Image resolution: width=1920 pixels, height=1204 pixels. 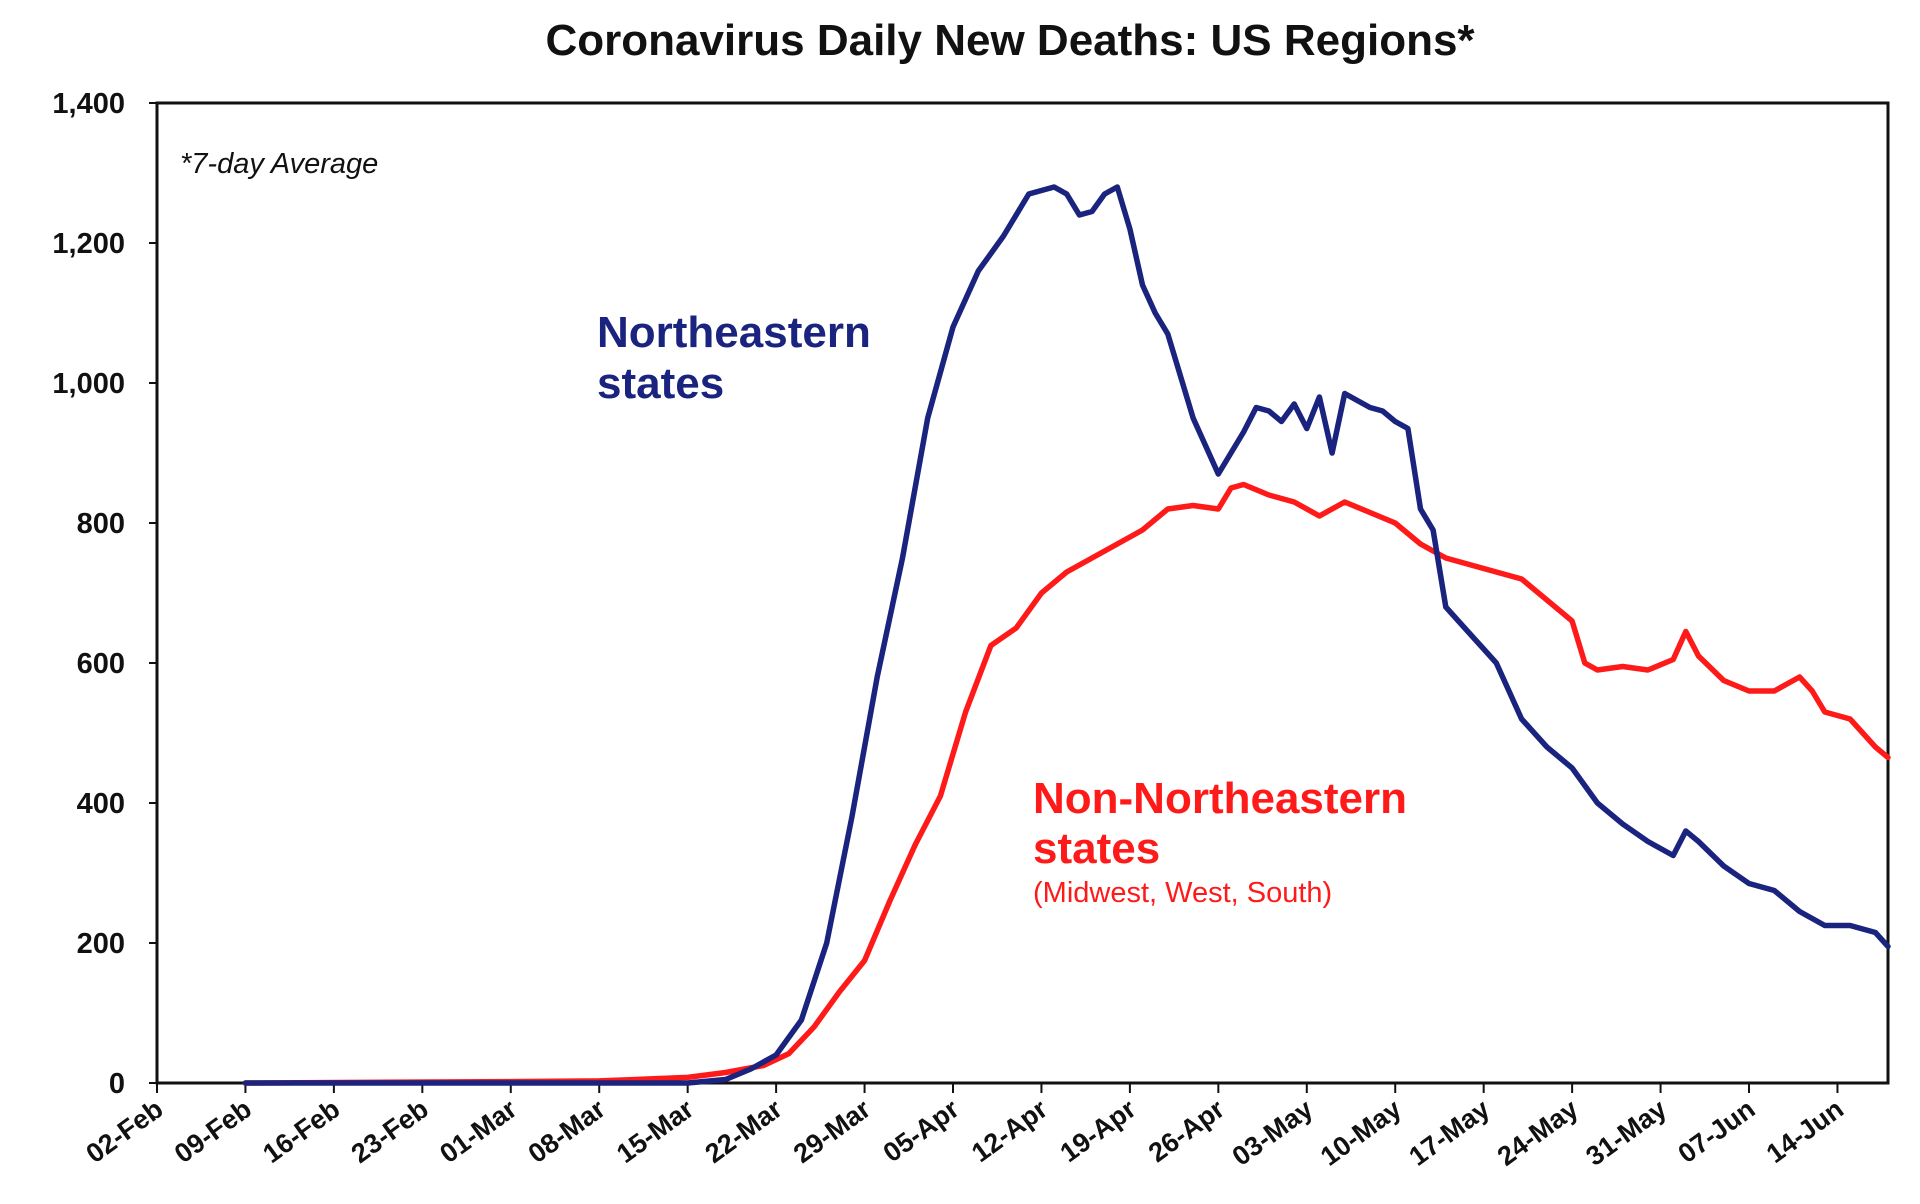 What do you see at coordinates (1220, 798) in the screenshot?
I see `non-northeastern-label-line-1: Non-Northeastern` at bounding box center [1220, 798].